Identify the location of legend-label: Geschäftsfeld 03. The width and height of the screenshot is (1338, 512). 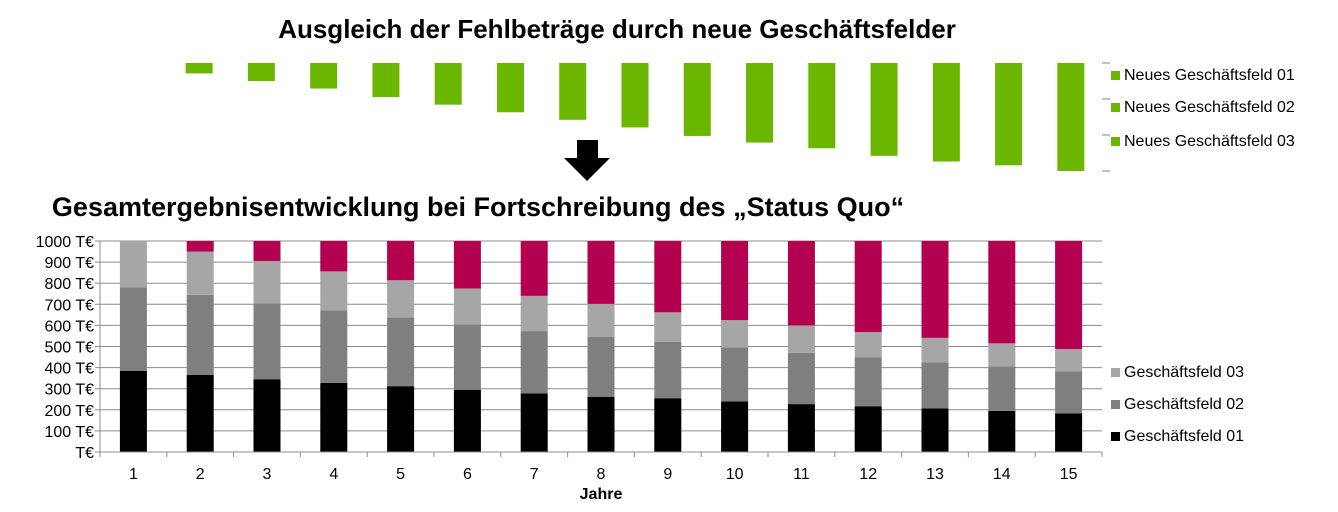
(1184, 372).